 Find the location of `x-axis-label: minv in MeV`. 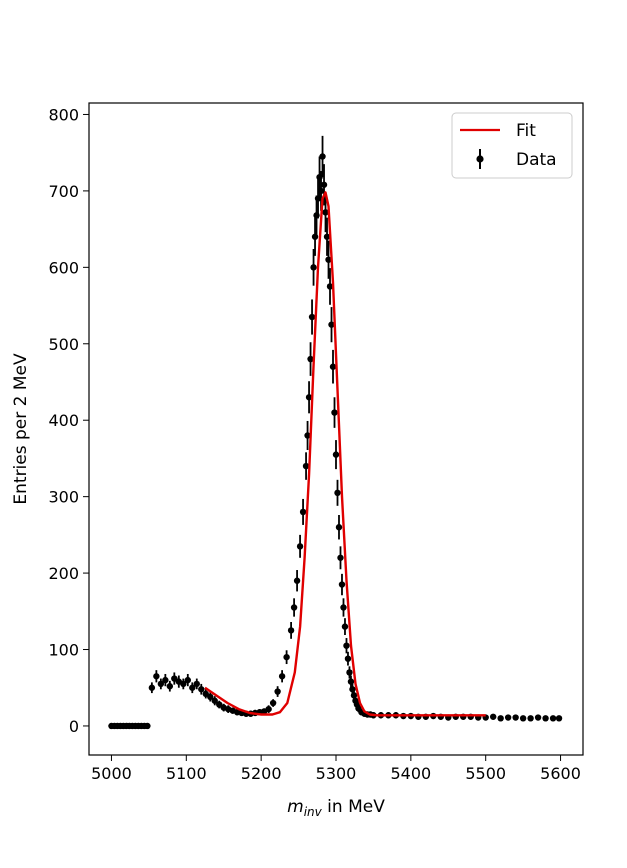

x-axis-label: minv in MeV is located at coordinates (336, 808).